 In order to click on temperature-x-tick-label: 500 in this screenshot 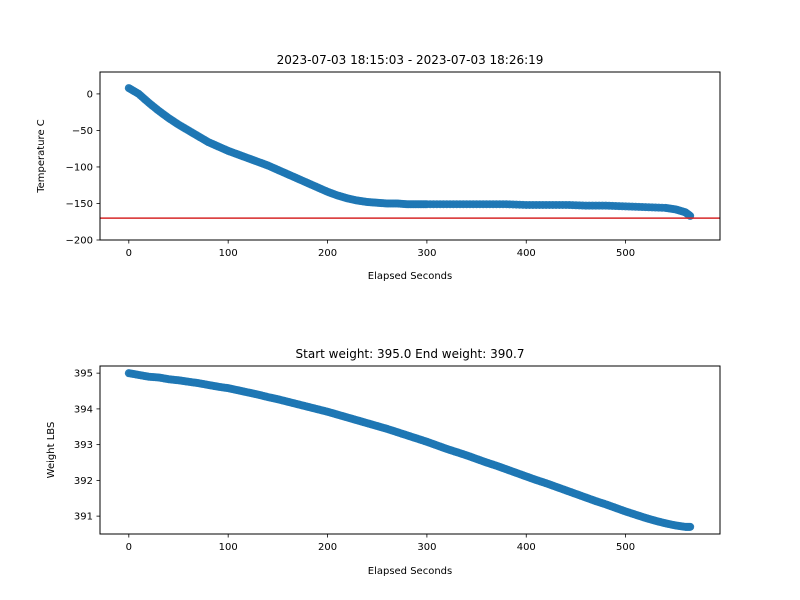, I will do `click(625, 253)`.